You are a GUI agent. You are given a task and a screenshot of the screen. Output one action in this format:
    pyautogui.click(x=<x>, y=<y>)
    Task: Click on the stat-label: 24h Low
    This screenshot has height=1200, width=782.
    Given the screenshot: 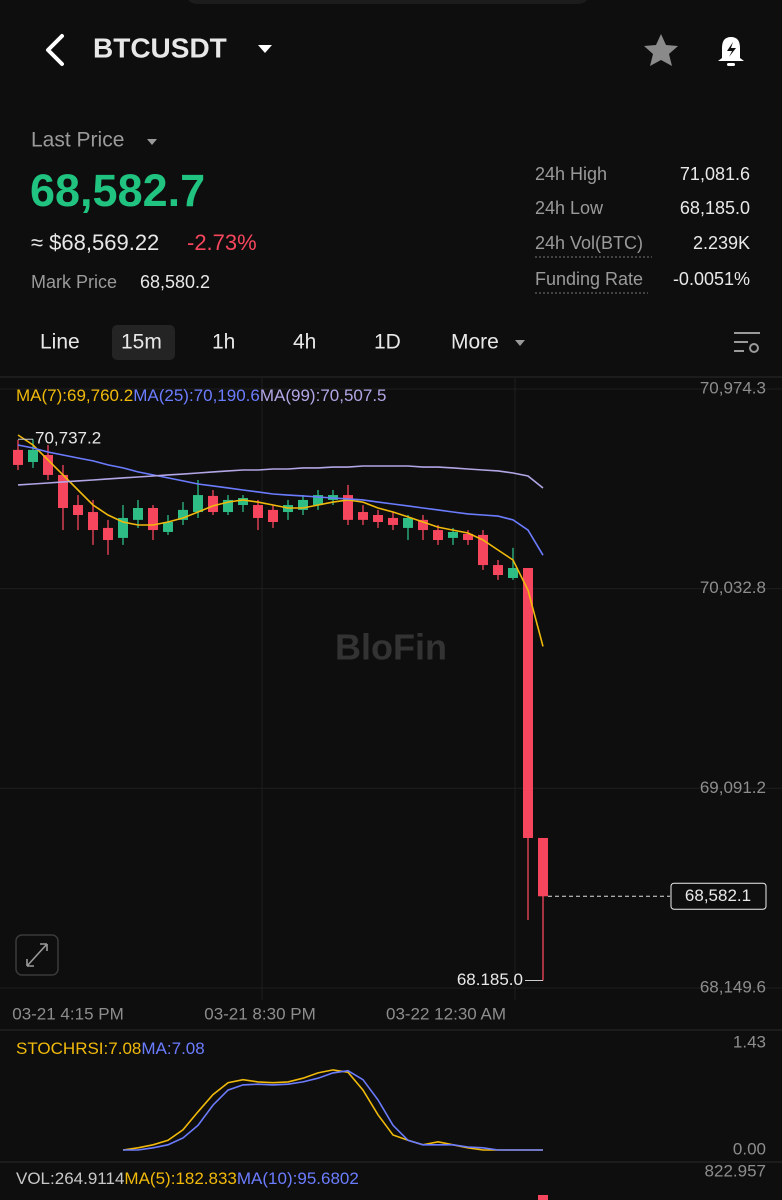 What is the action you would take?
    pyautogui.click(x=569, y=208)
    